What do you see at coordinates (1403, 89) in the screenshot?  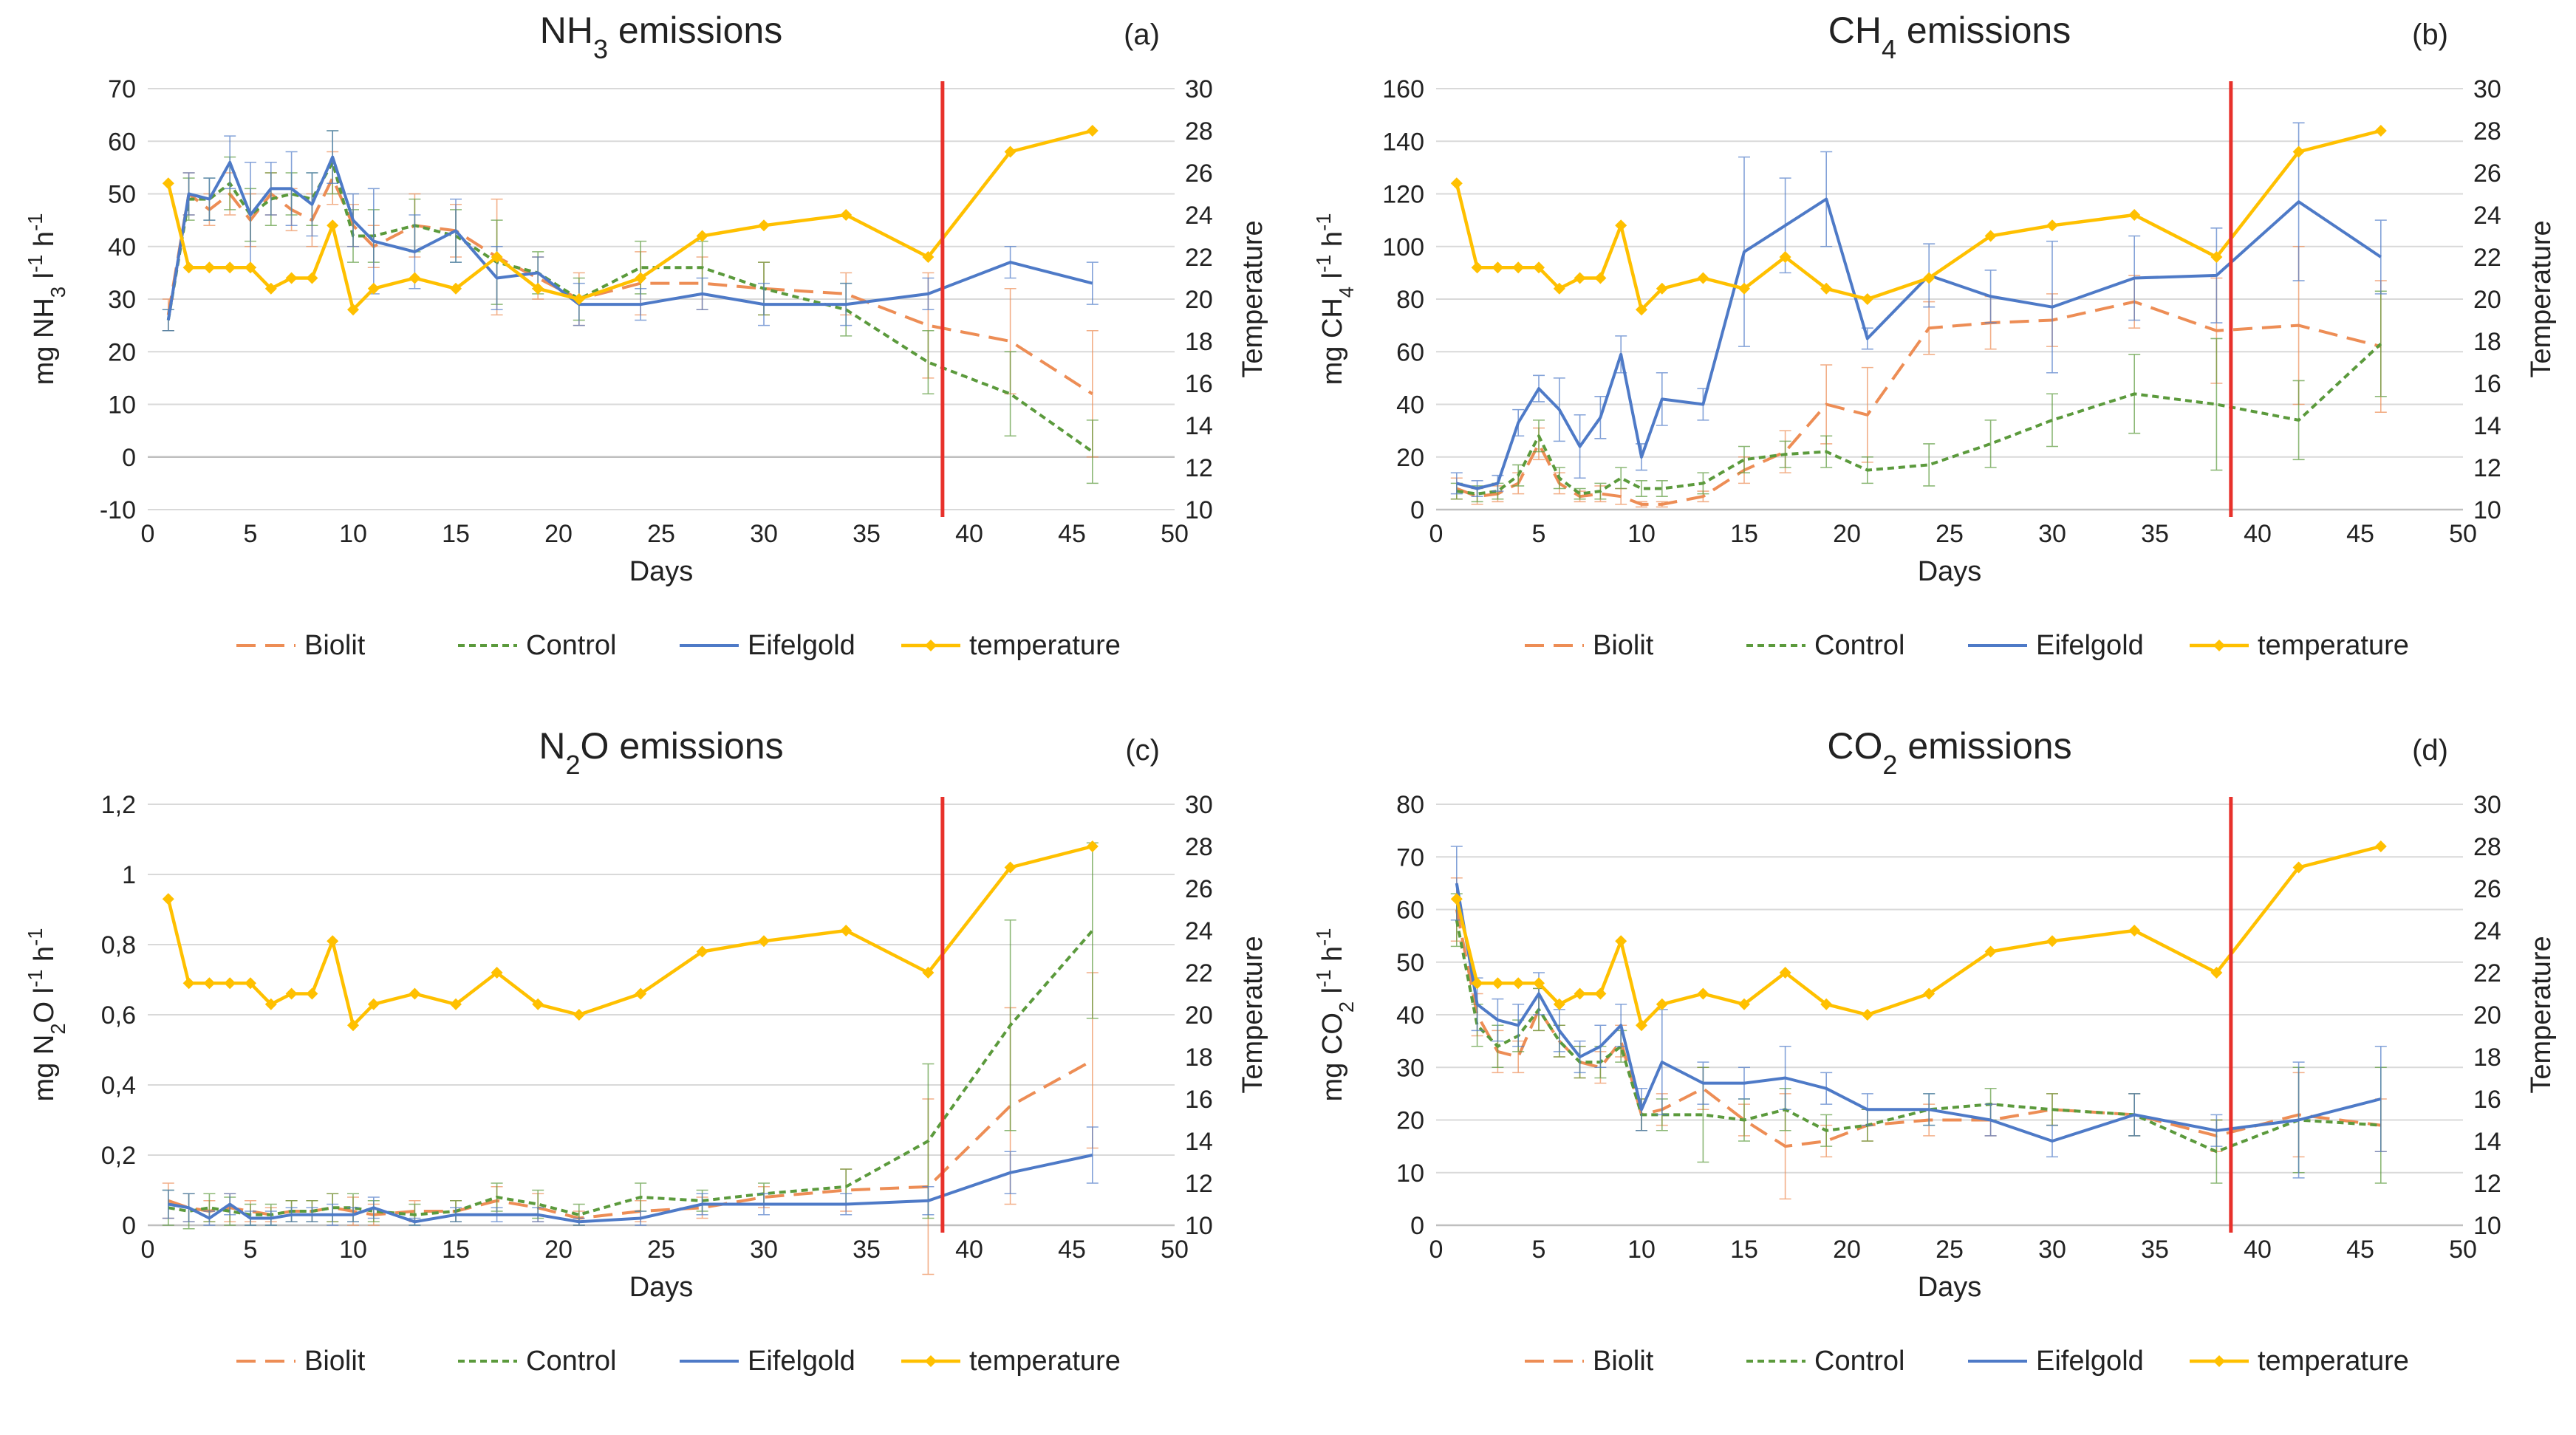 I see `y-tick-label: 160` at bounding box center [1403, 89].